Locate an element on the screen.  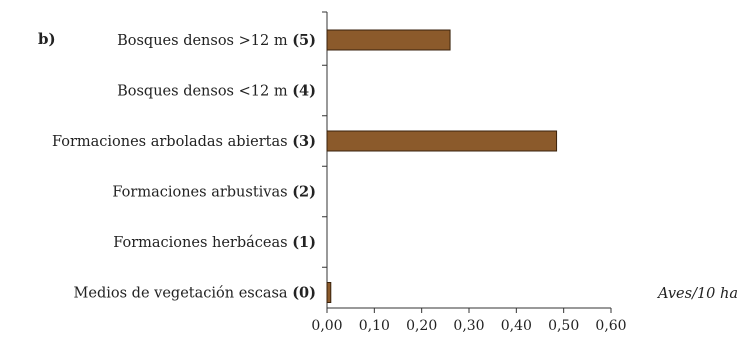
unit-label: Aves/10 ha is located at coordinates (697, 294).